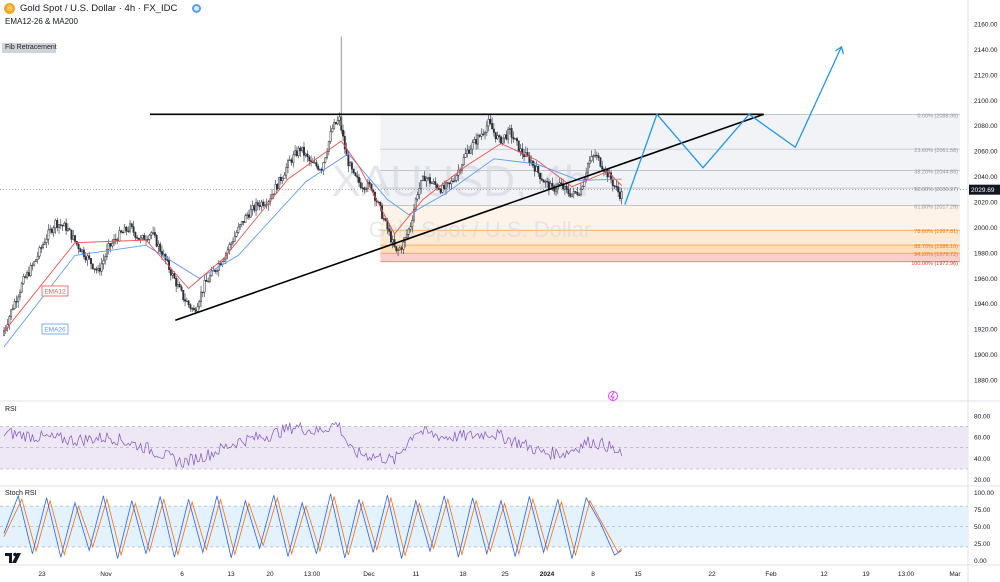  I want to click on fib-retracement-badge: Fib Retracement, so click(29, 48).